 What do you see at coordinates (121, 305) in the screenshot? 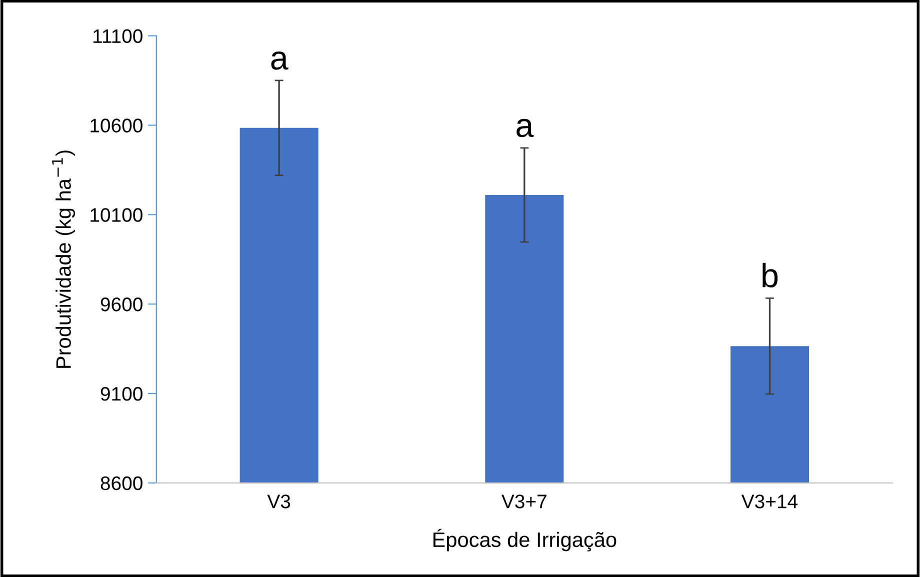
I see `y-tick-label: 9600` at bounding box center [121, 305].